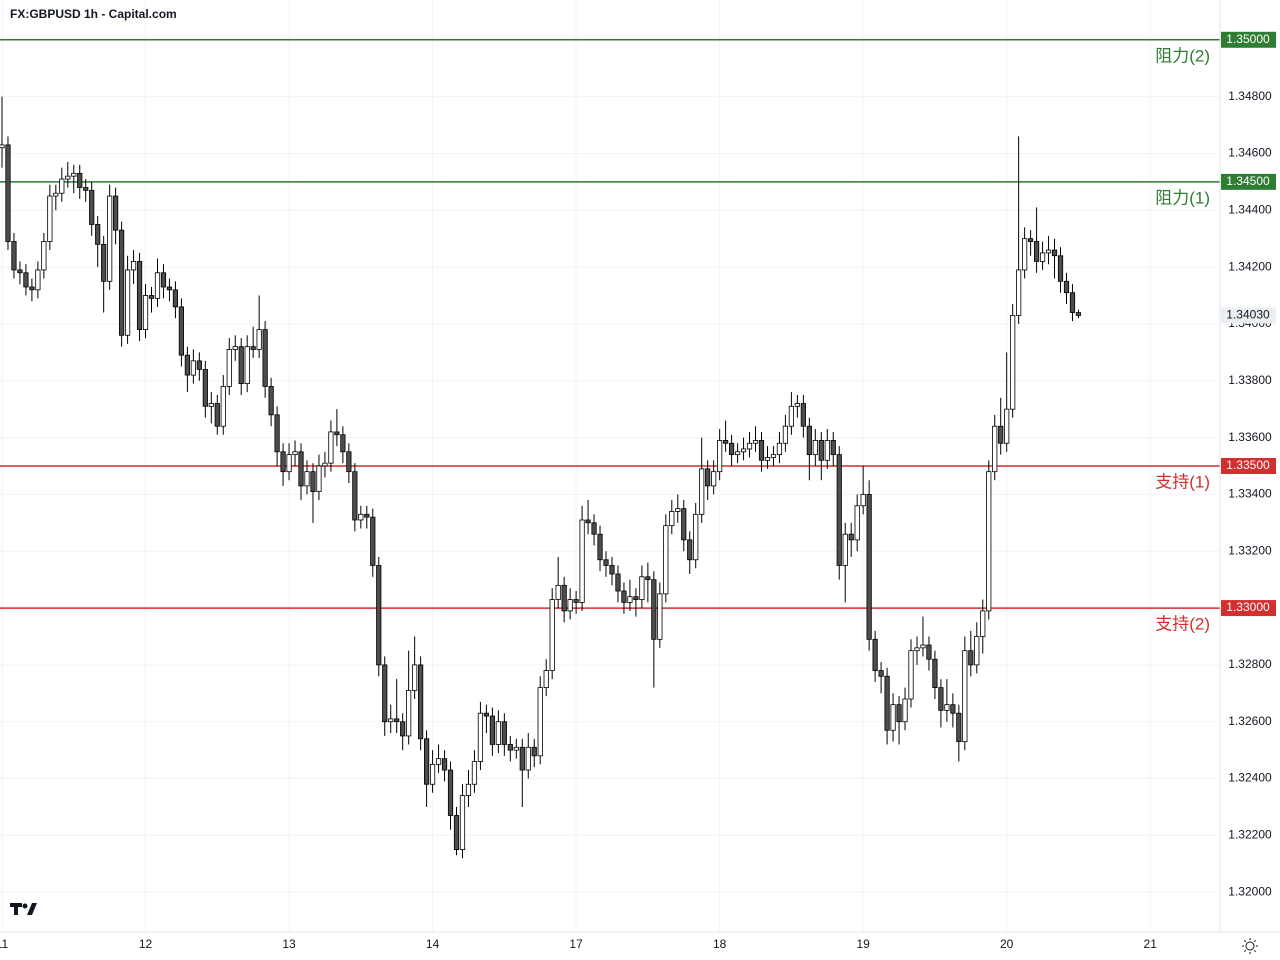 Image resolution: width=1280 pixels, height=960 pixels. I want to click on chart-title: FX:GBPUSD 1h - Capital.com, so click(93, 14).